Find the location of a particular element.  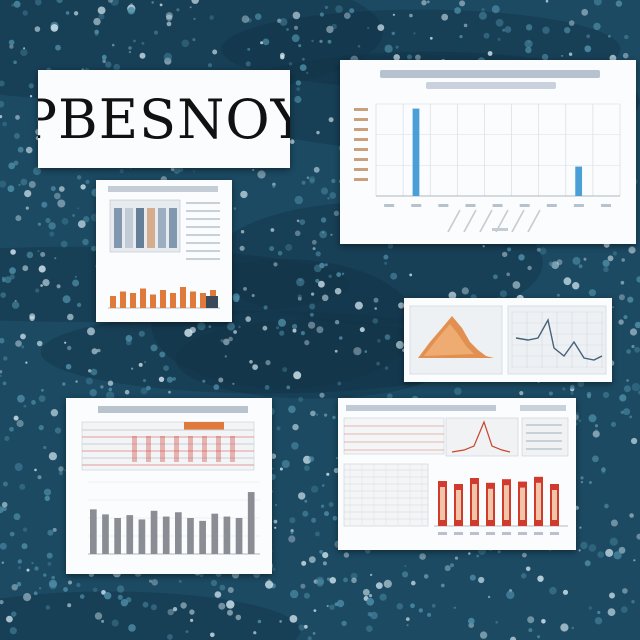

tick-label-blur is located at coordinates (474, 533).